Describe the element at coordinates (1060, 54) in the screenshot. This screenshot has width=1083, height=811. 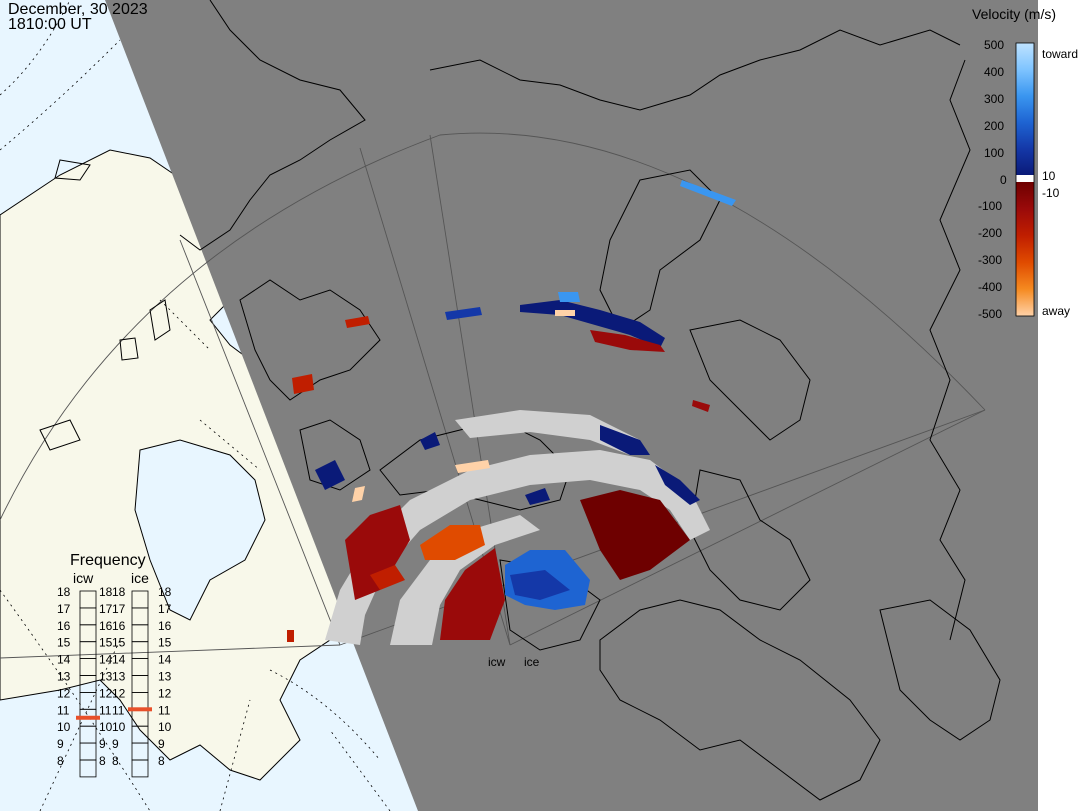
I see `colorbar-toward-label: toward` at that location.